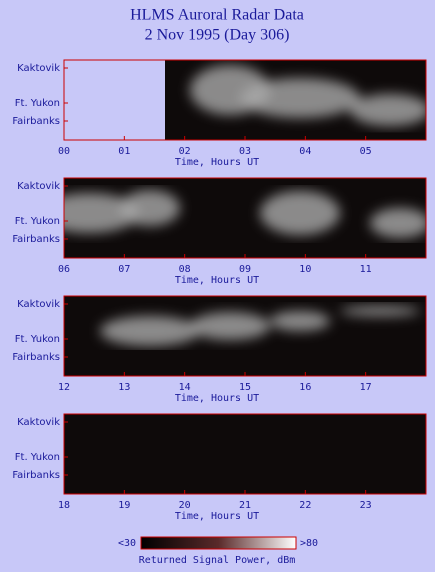  What do you see at coordinates (305, 151) in the screenshot?
I see `x-tick-label: 04` at bounding box center [305, 151].